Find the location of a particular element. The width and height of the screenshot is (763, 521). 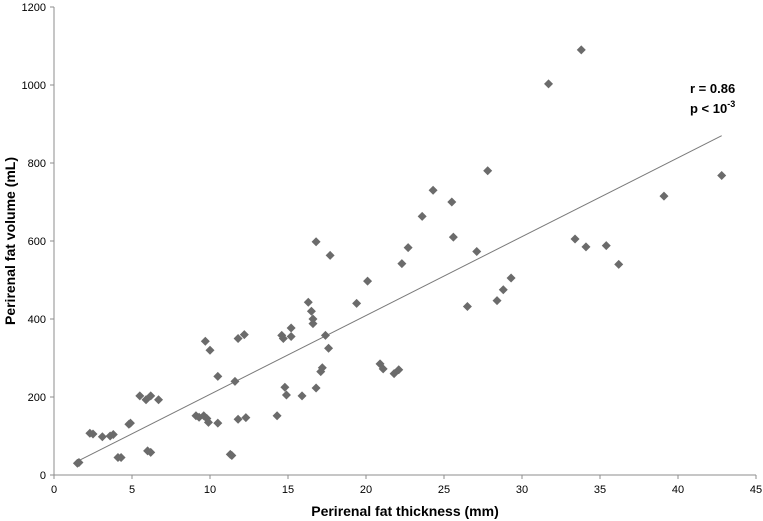

x-tick-label: 0 is located at coordinates (54, 490).